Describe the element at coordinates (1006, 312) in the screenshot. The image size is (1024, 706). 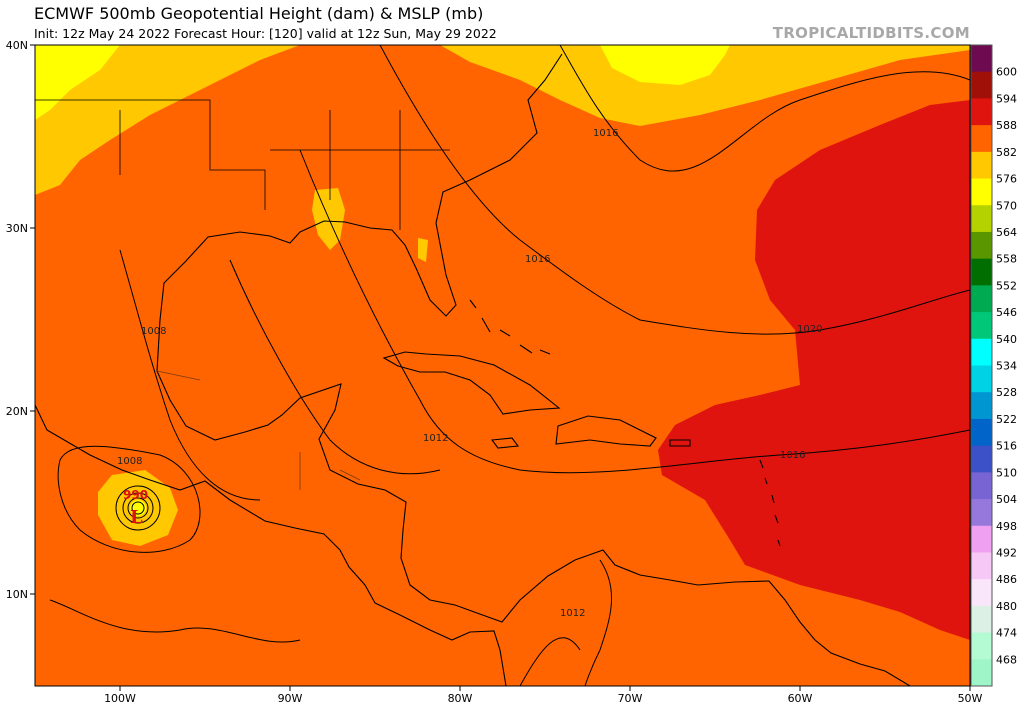
I see `colorbar-label: 546` at that location.